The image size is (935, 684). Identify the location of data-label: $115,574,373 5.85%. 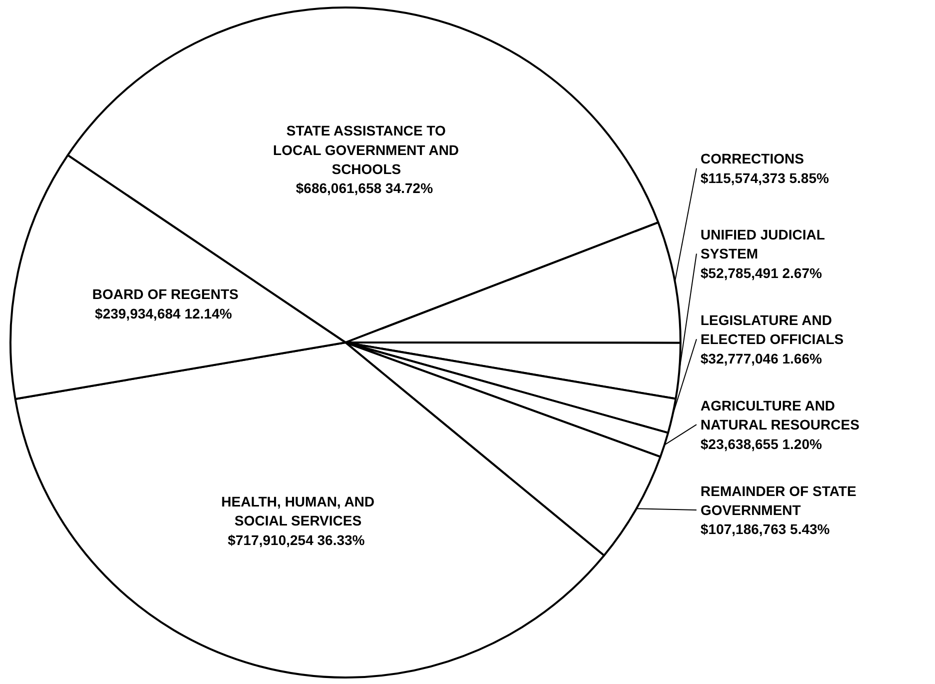
(765, 178).